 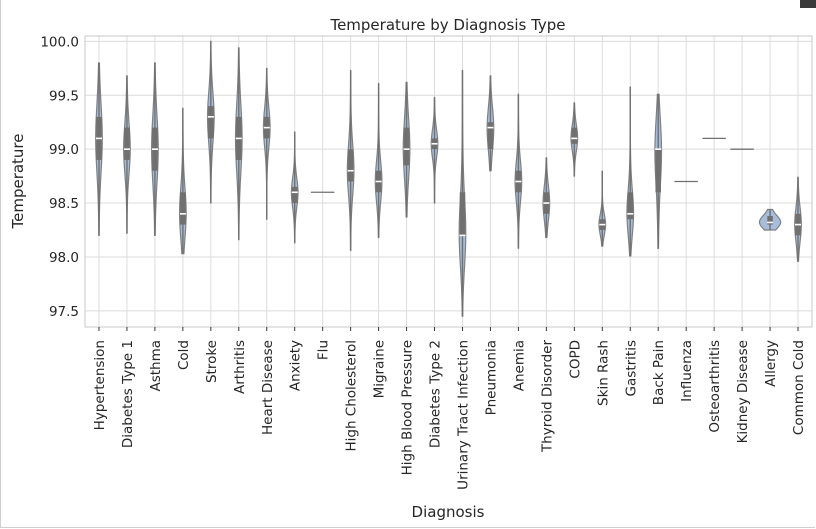 What do you see at coordinates (547, 397) in the screenshot?
I see `x-tick-label: Thyroid Disorder` at bounding box center [547, 397].